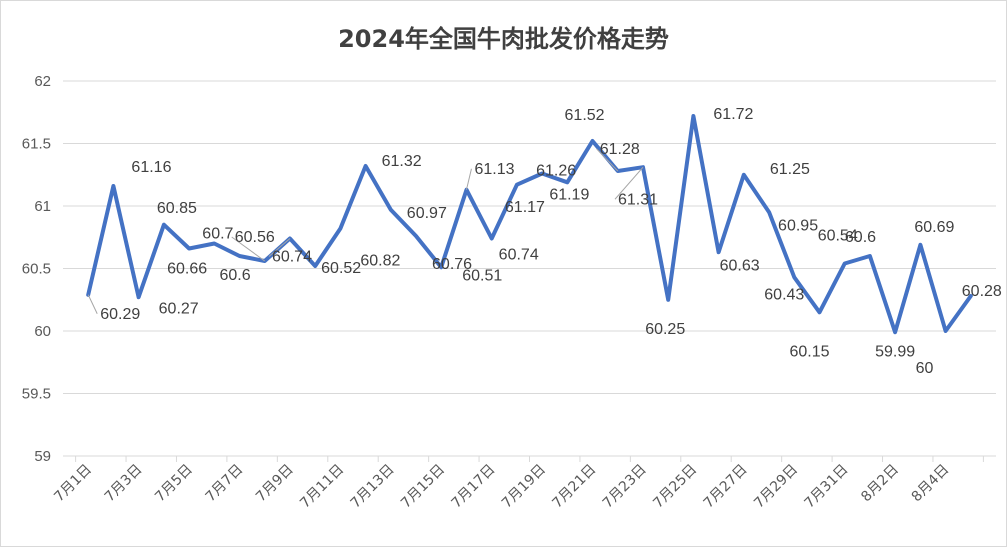 This screenshot has width=1007, height=547. Describe the element at coordinates (427, 213) in the screenshot. I see `data-label: 60.97` at that location.